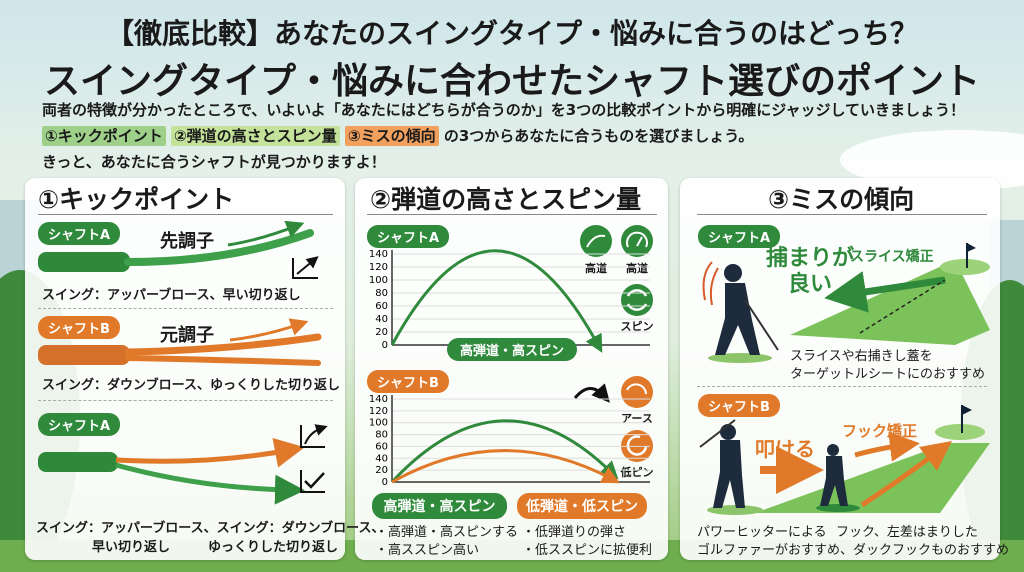  I want to click on trajectory-heading: ②弾道の高さとスピン量, so click(506, 199).